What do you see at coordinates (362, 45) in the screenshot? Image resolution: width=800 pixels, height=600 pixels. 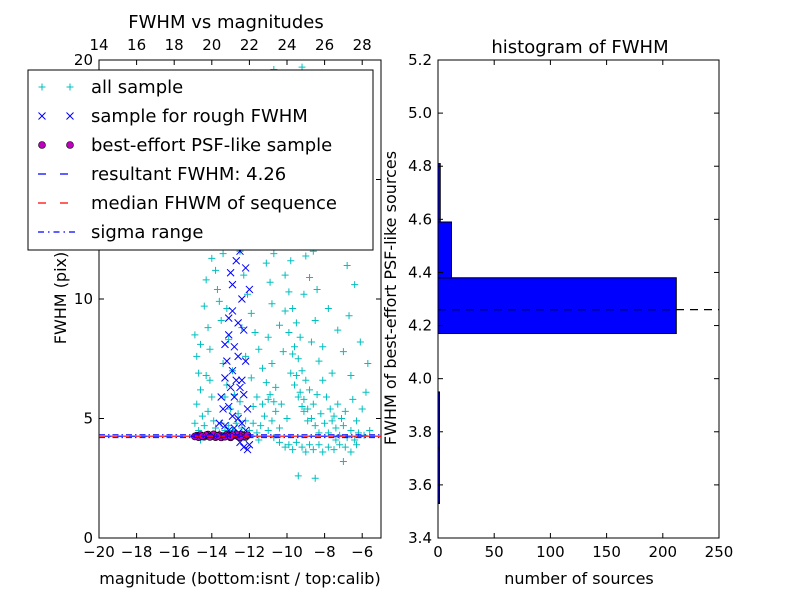 I see `scatter-top-tick-label: 28` at bounding box center [362, 45].